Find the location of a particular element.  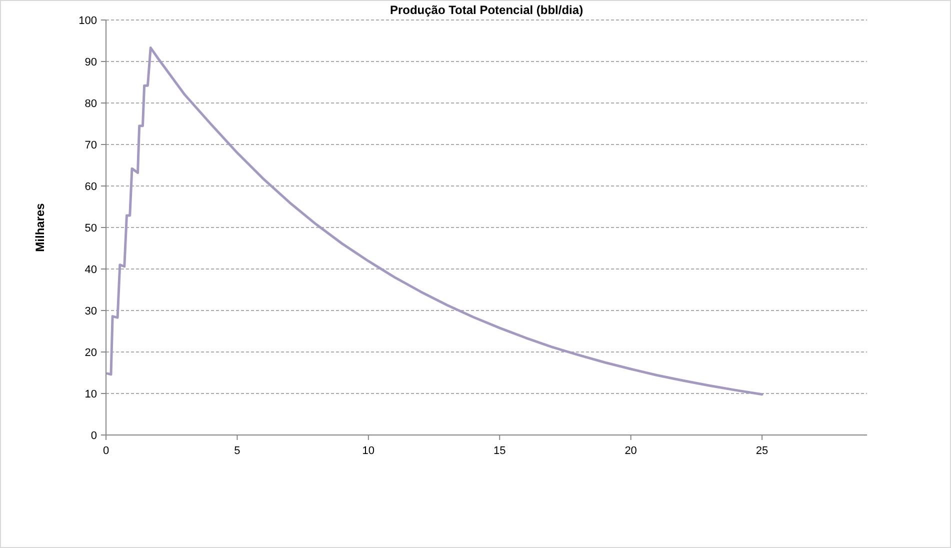

x-tick-label: 15 is located at coordinates (499, 451).